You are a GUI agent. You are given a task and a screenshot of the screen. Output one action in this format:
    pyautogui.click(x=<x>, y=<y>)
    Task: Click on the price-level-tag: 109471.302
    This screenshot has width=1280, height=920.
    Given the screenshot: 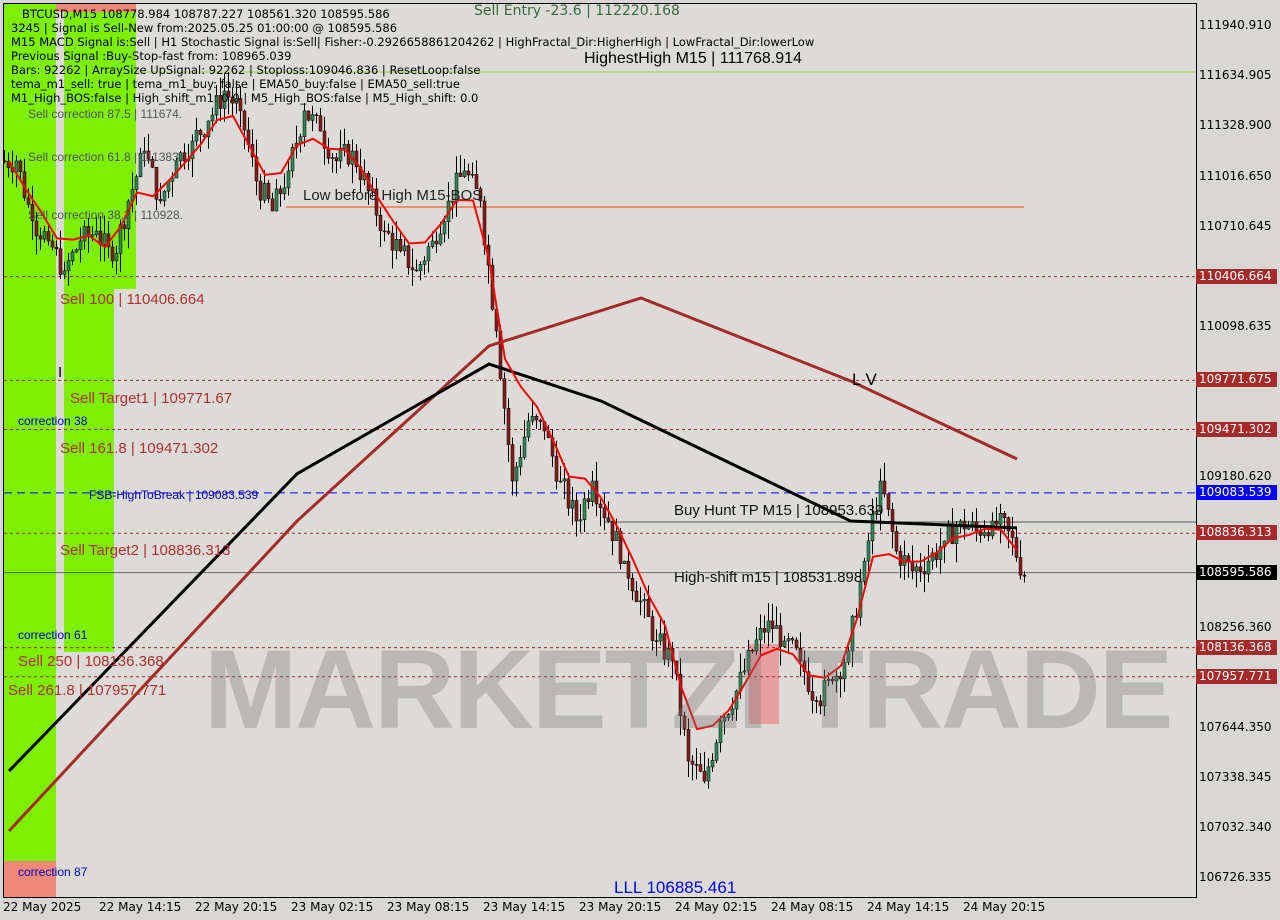 What is the action you would take?
    pyautogui.click(x=1236, y=429)
    